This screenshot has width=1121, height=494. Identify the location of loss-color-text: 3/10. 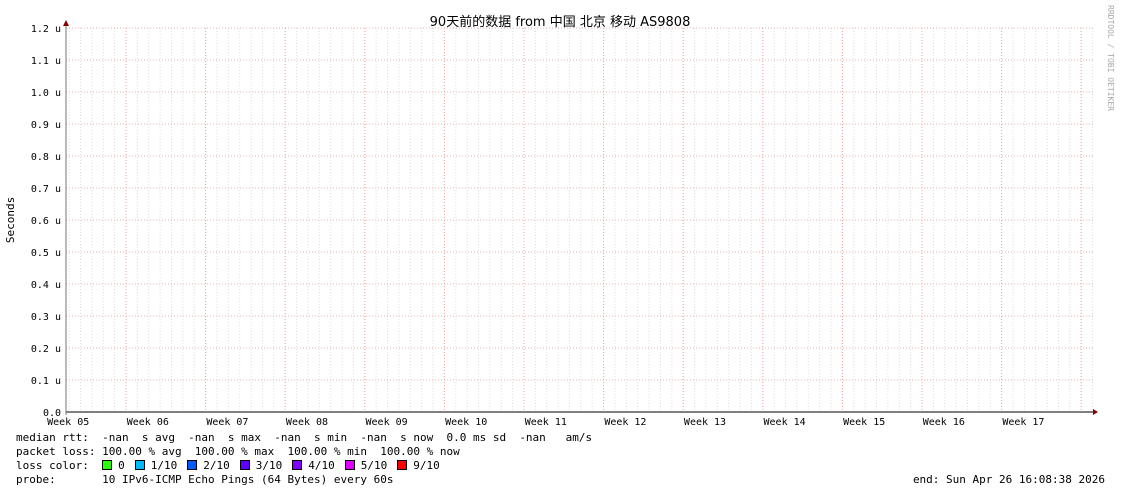
(269, 465).